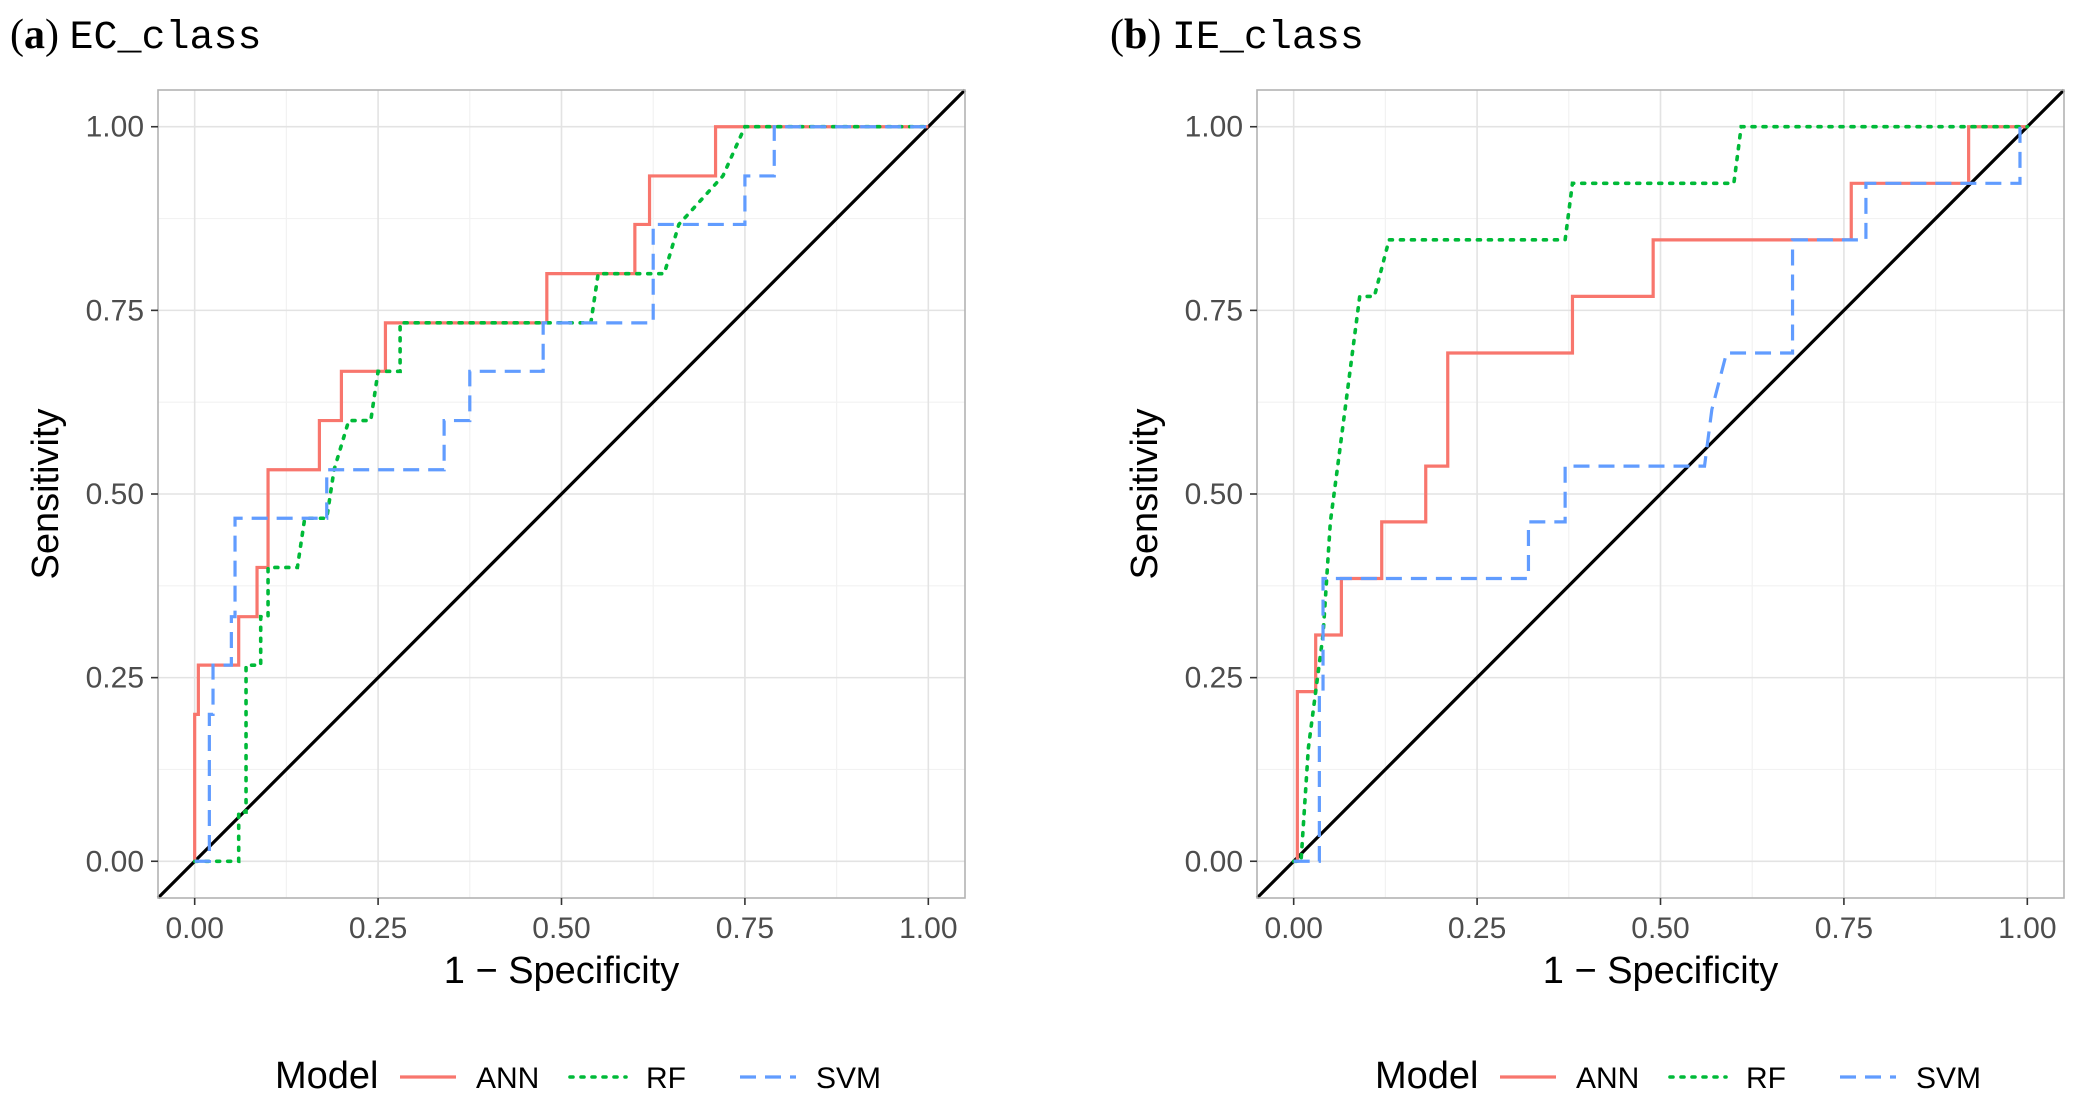 The width and height of the screenshot is (2076, 1111). I want to click on panel-a-y-axis-title: Sensitivity, so click(46, 493).